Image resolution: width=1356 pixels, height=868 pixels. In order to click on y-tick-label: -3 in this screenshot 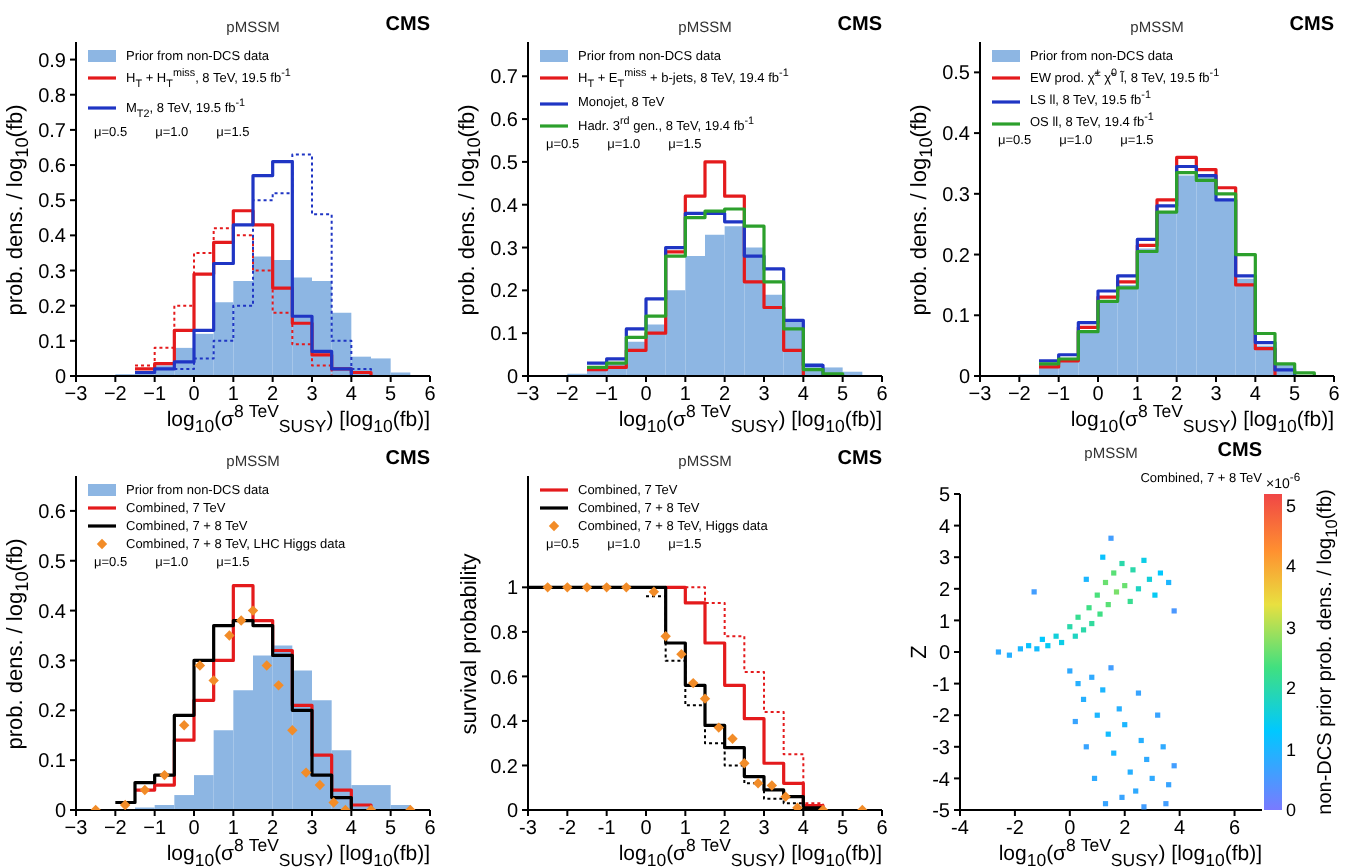, I will do `click(941, 748)`.